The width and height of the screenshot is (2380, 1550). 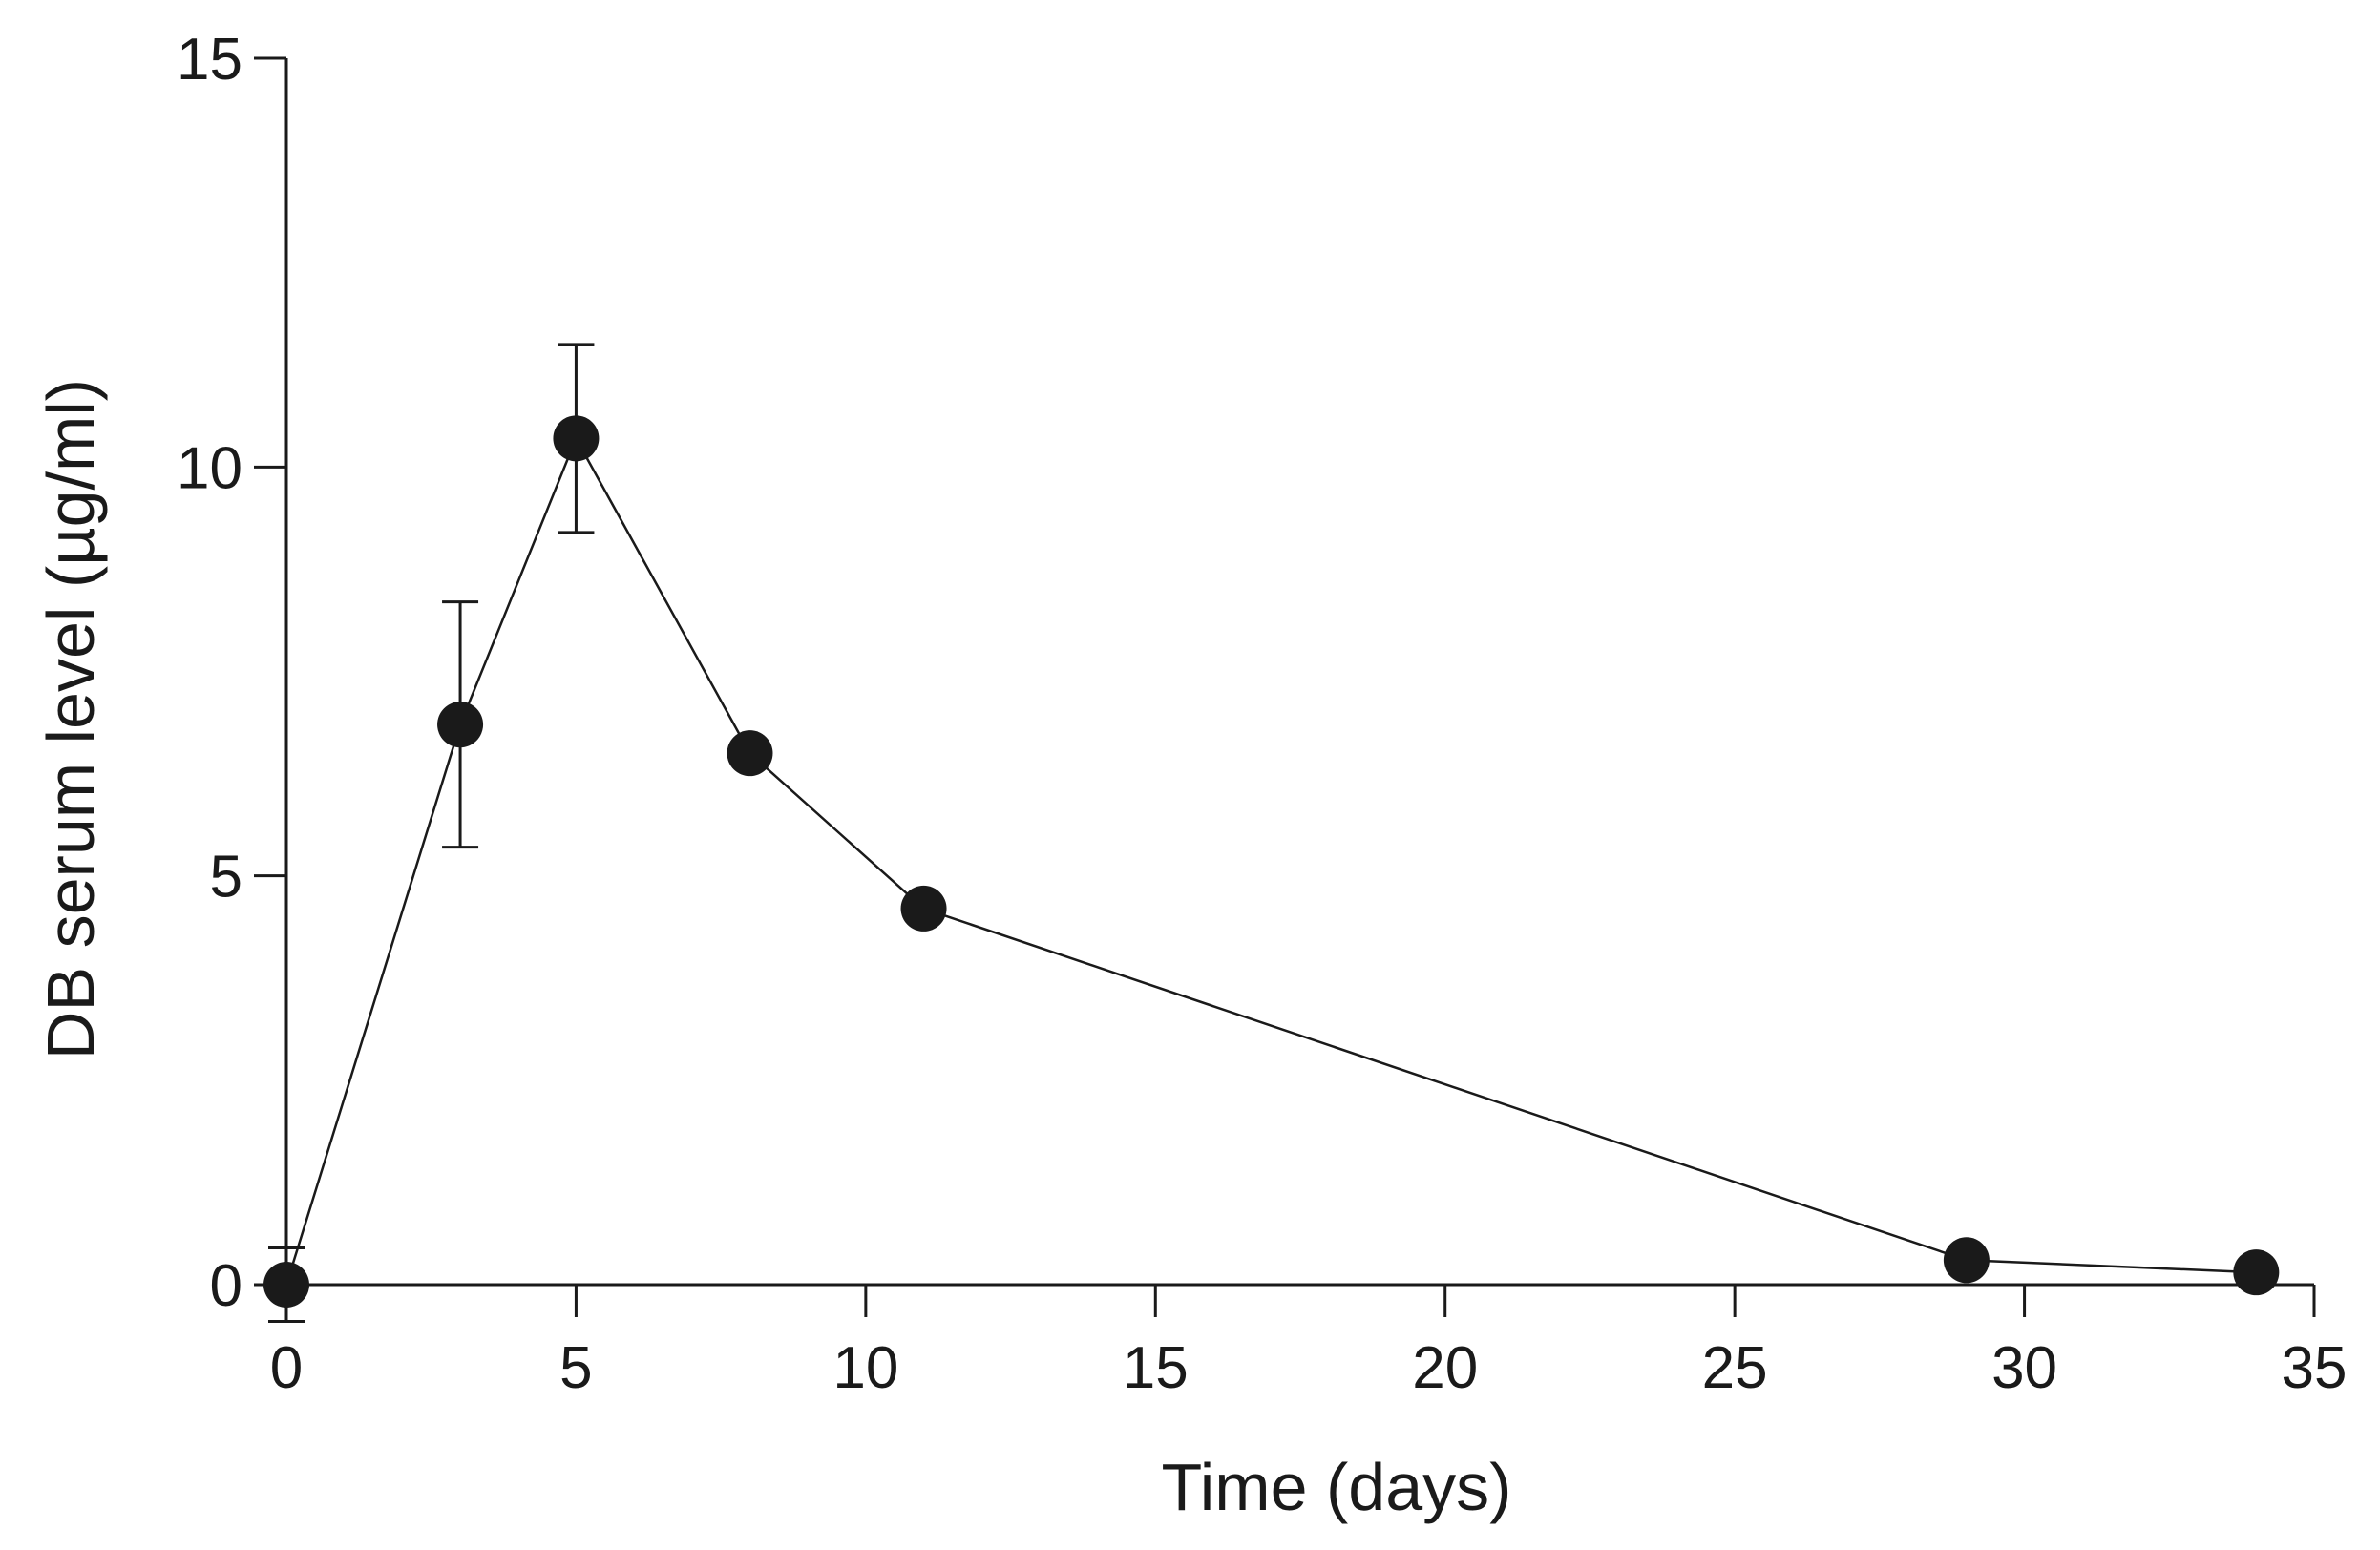 What do you see at coordinates (1337, 1487) in the screenshot?
I see `x-axis-title: Time (days)` at bounding box center [1337, 1487].